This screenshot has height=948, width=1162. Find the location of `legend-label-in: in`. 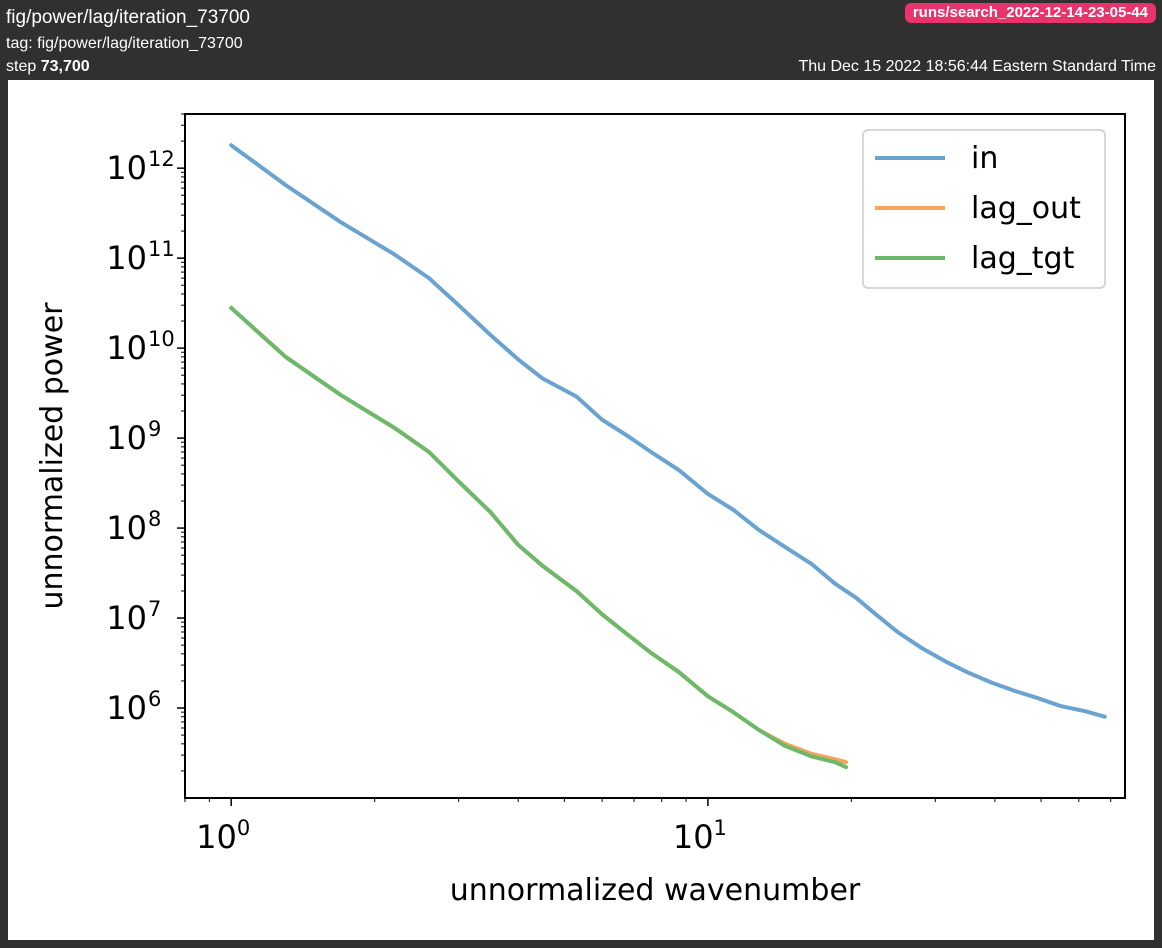

legend-label-in: in is located at coordinates (984, 158).